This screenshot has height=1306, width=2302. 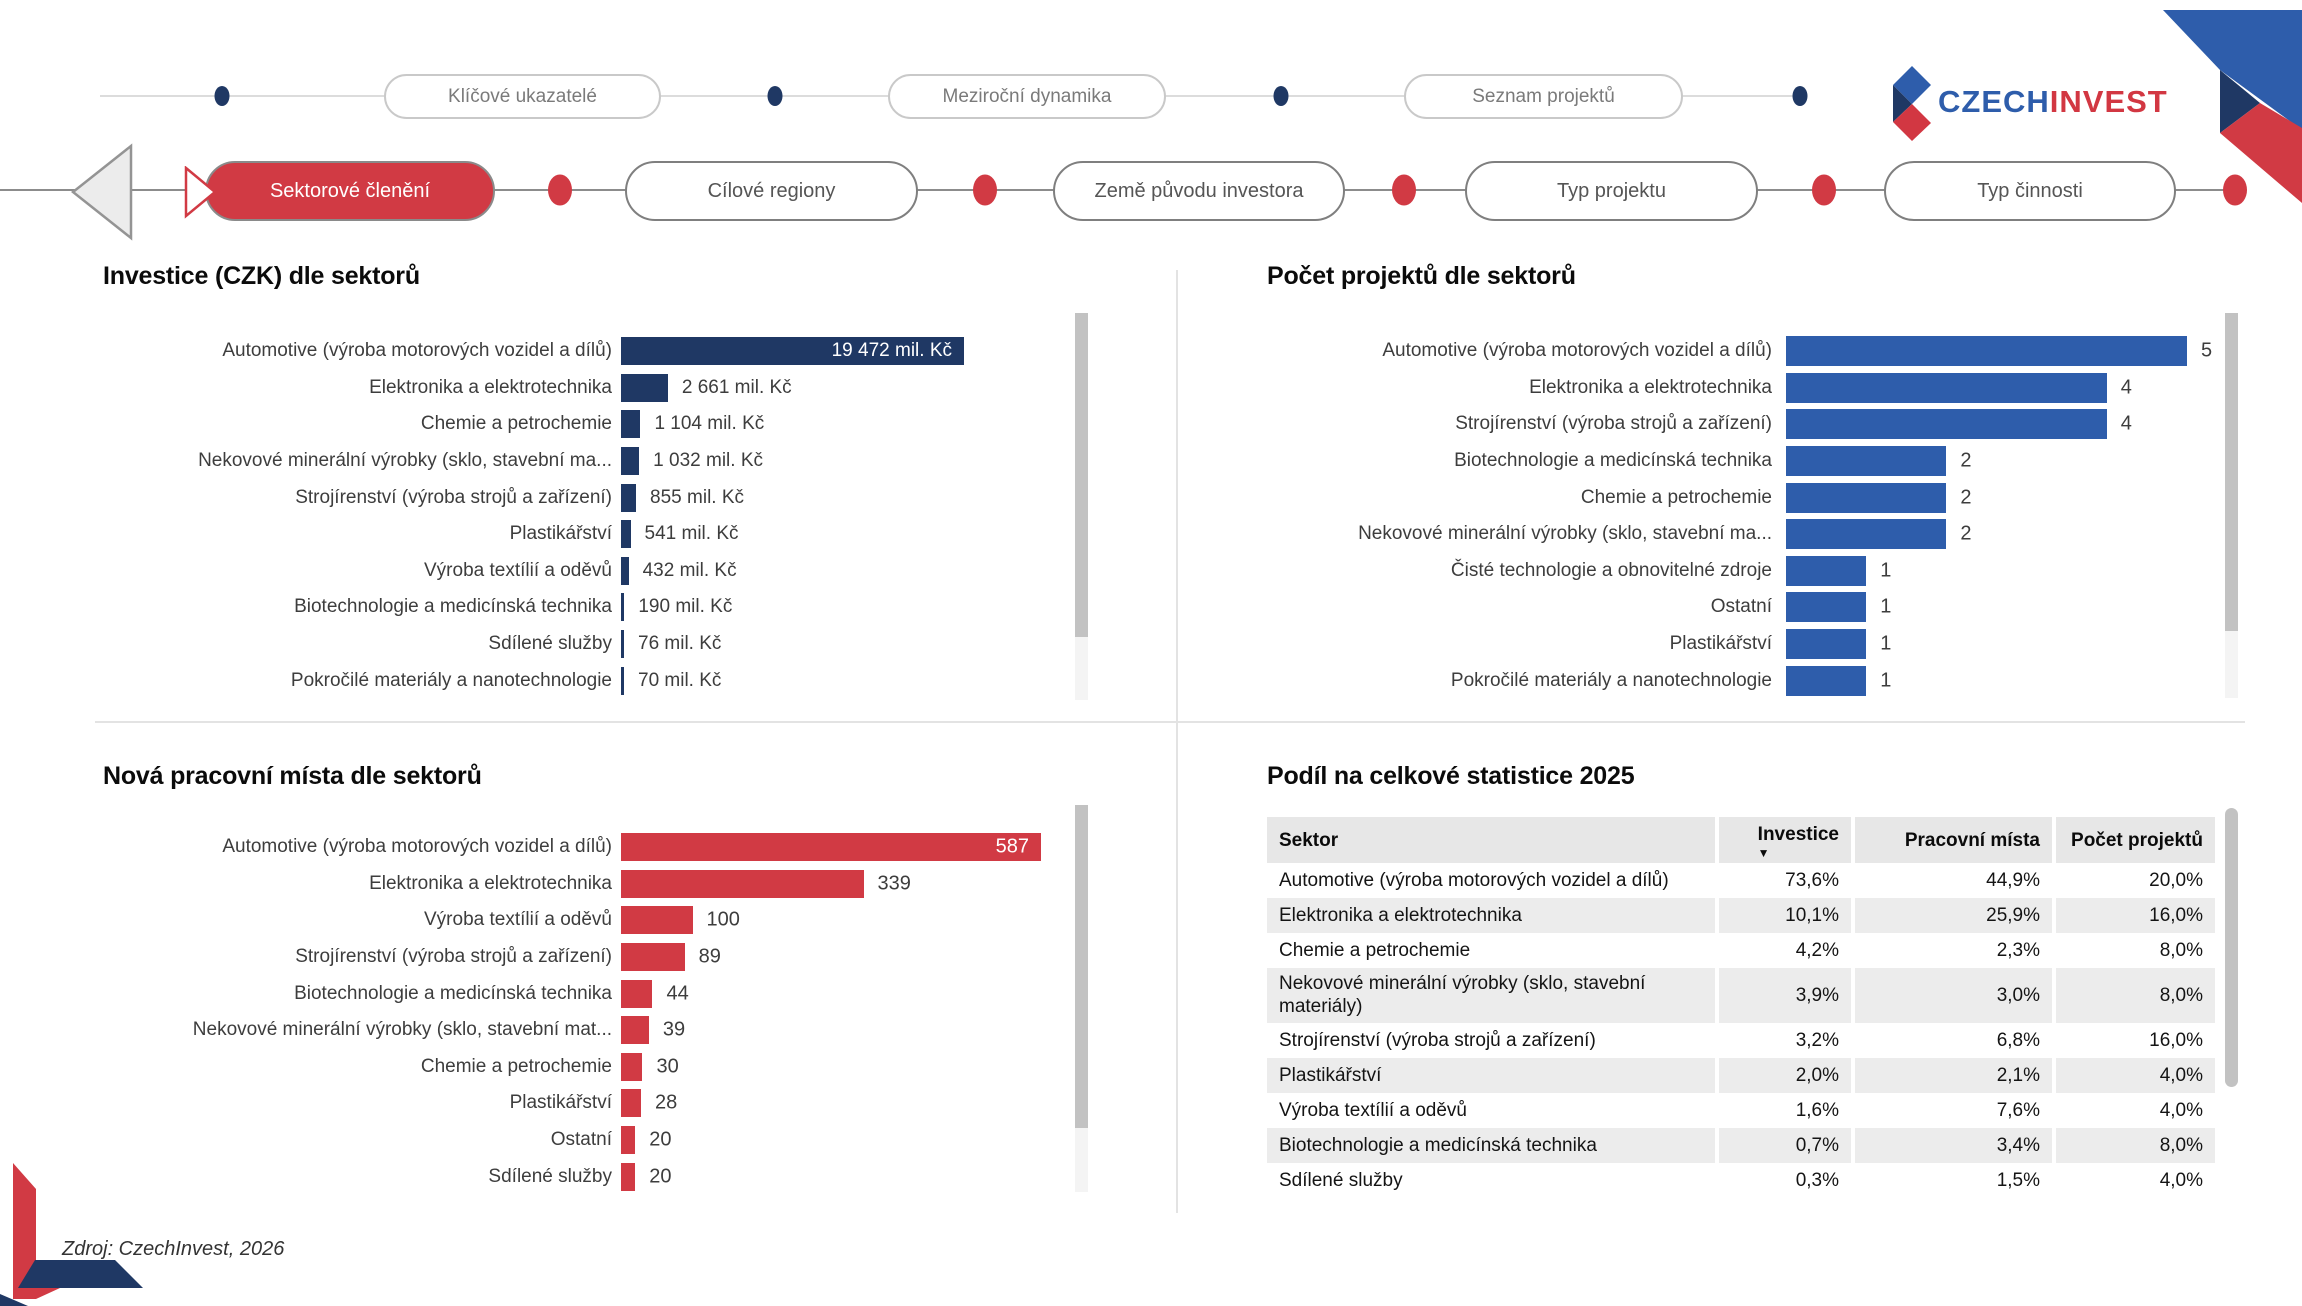 I want to click on column-header-pocet-projektu: Počet projektů, so click(x=2133, y=840).